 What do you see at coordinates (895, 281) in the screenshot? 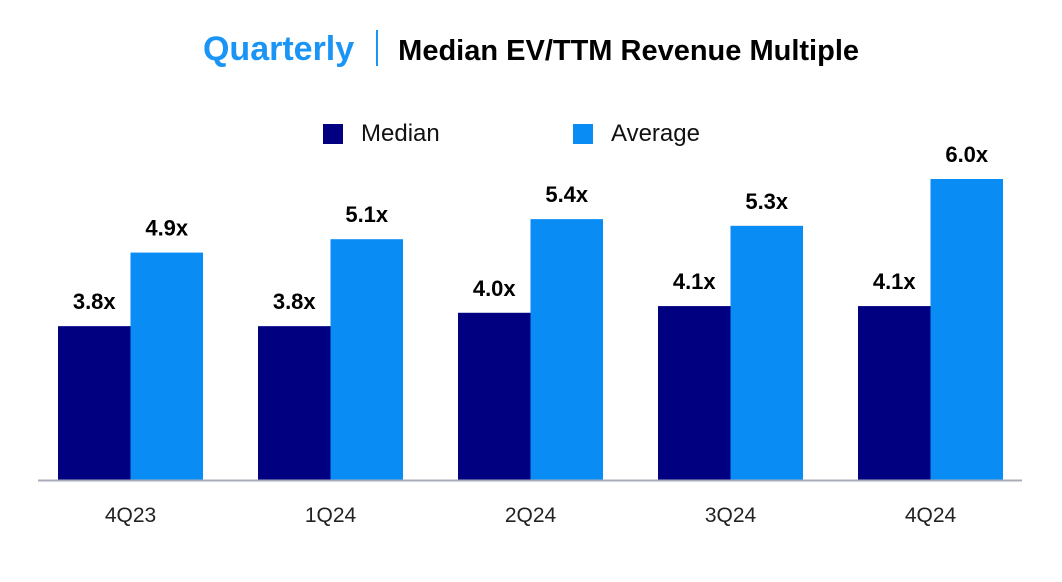
I see `data-label-median-4q24: 4.1x` at bounding box center [895, 281].